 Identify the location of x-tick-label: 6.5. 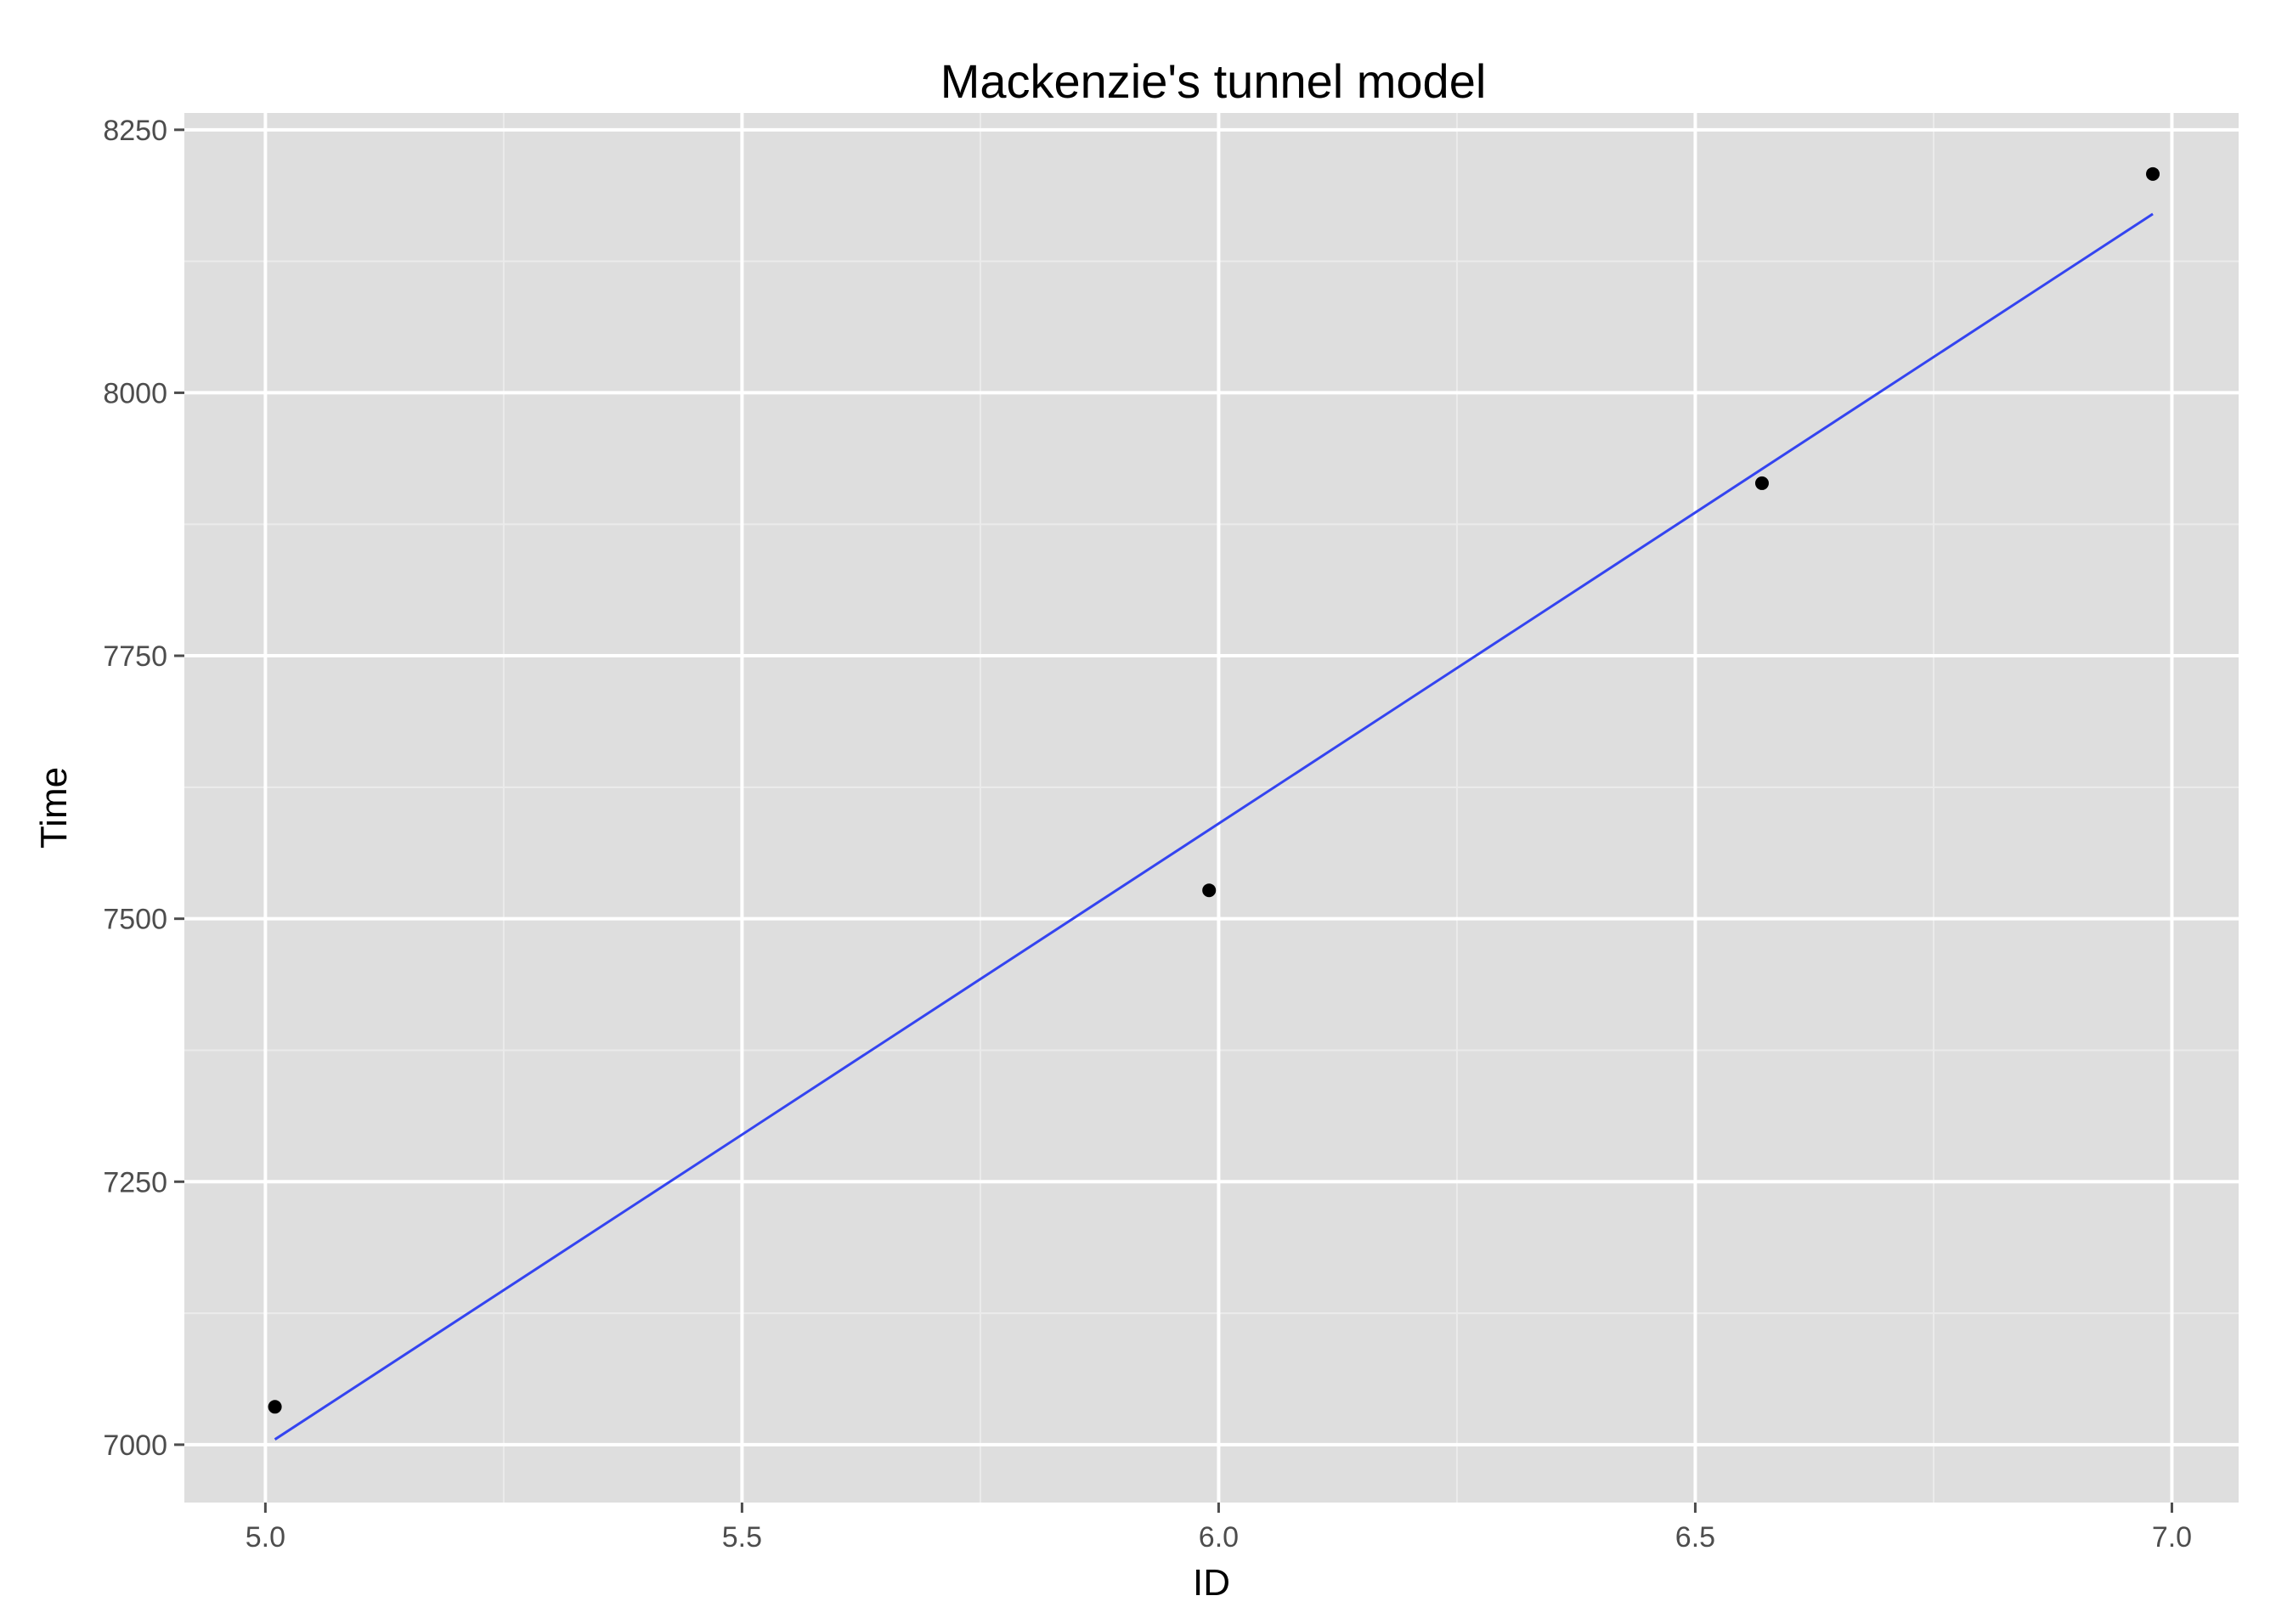
(1695, 1538).